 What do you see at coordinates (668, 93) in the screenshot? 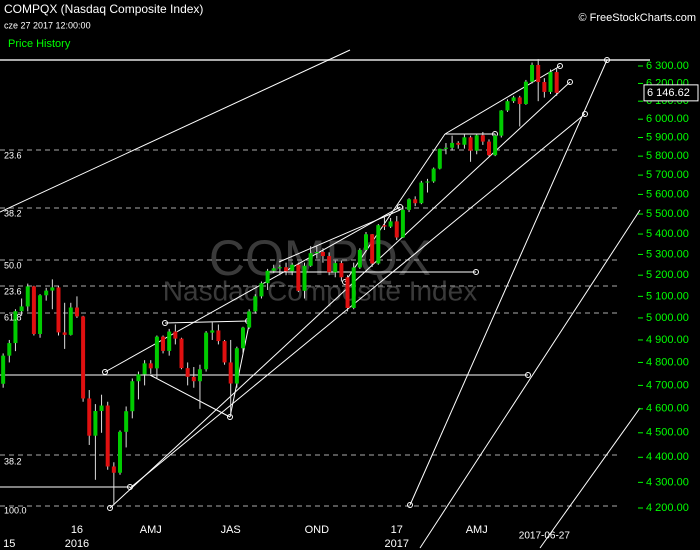
I see `last-price-label: 6 146.62` at bounding box center [668, 93].